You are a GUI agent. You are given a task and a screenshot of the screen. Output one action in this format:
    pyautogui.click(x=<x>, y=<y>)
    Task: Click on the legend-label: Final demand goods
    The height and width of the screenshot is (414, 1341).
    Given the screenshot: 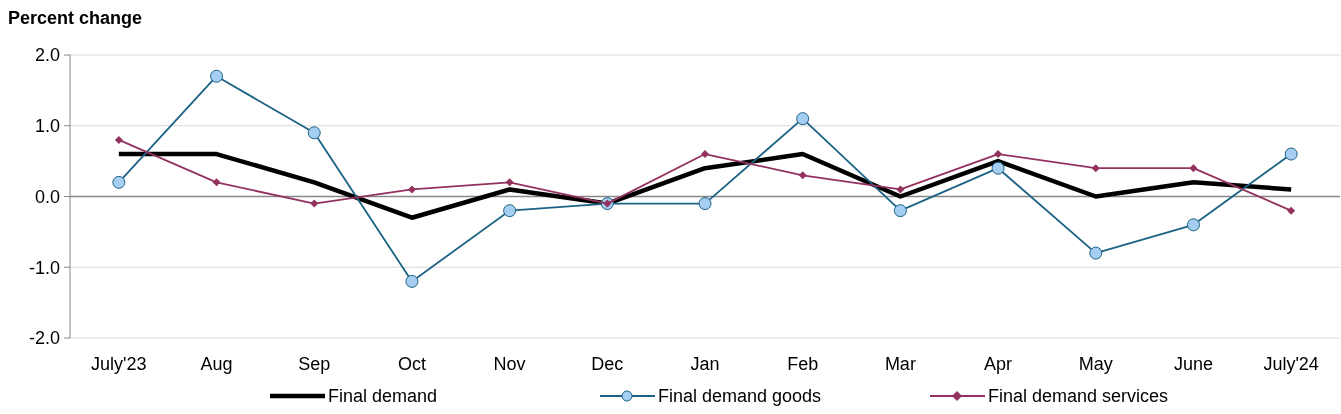 What is the action you would take?
    pyautogui.click(x=740, y=396)
    